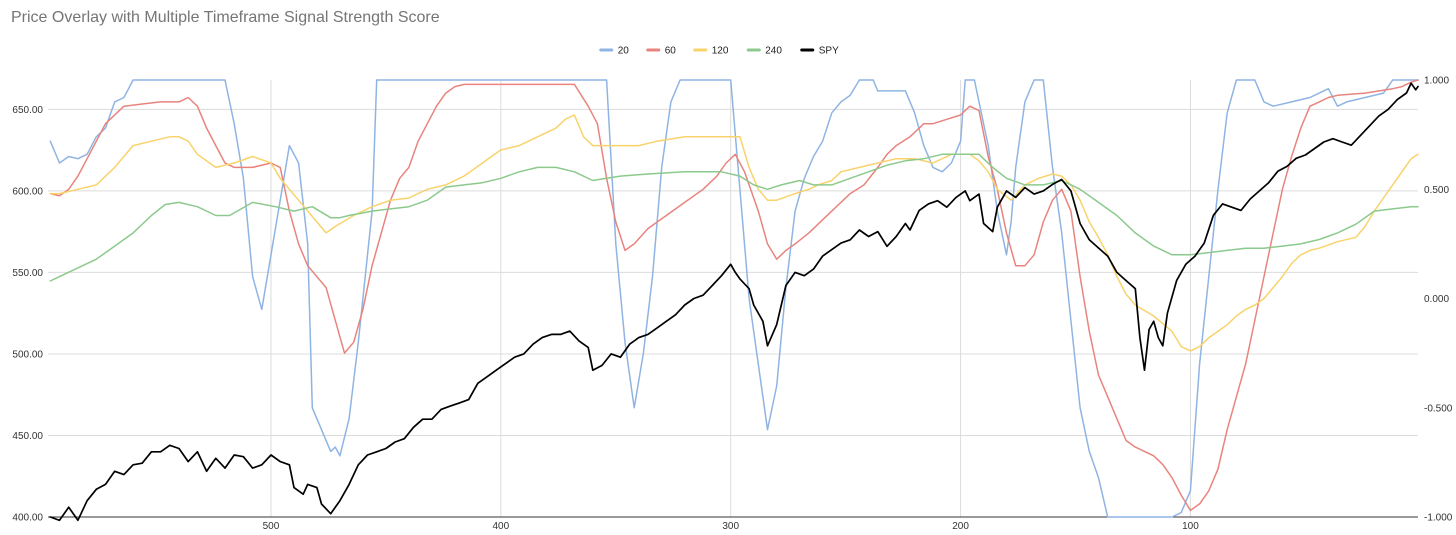 The height and width of the screenshot is (535, 1456). Describe the element at coordinates (1438, 518) in the screenshot. I see `y2-tick-label: -1.000` at that location.